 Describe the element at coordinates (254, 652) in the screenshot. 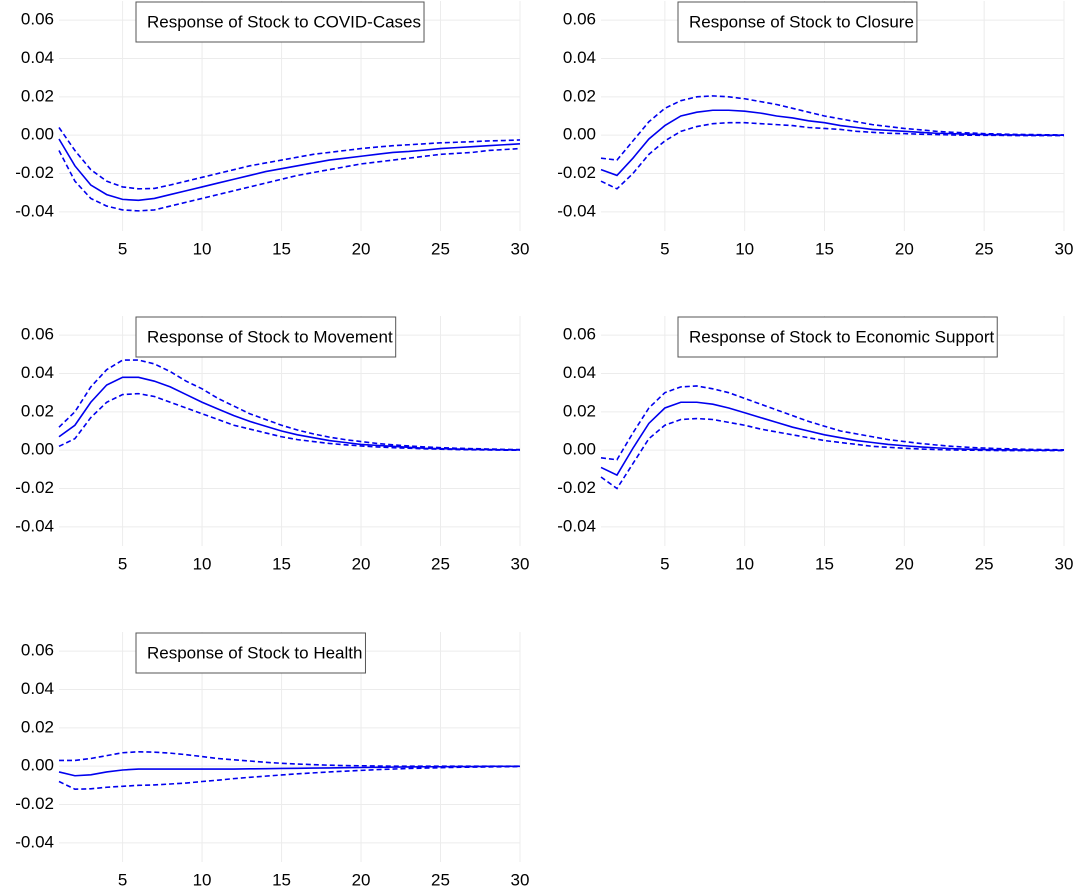

I see `chart-title: Response of Stock to Health` at that location.